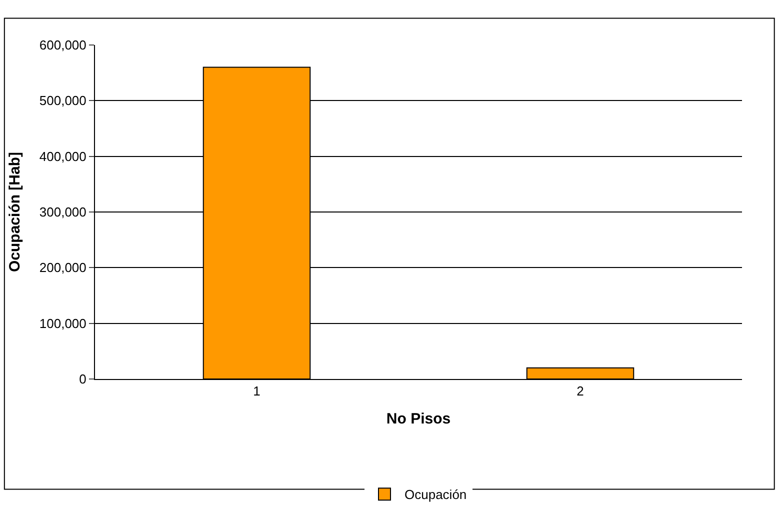  What do you see at coordinates (62, 323) in the screenshot?
I see `y-tick-label: 100,000` at bounding box center [62, 323].